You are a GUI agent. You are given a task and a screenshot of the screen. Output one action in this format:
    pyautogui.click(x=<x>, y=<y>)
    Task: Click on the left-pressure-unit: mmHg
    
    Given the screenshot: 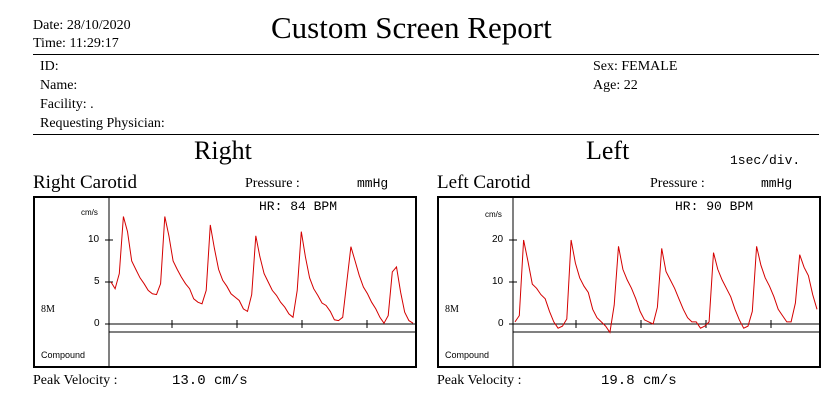 What is the action you would take?
    pyautogui.click(x=777, y=183)
    